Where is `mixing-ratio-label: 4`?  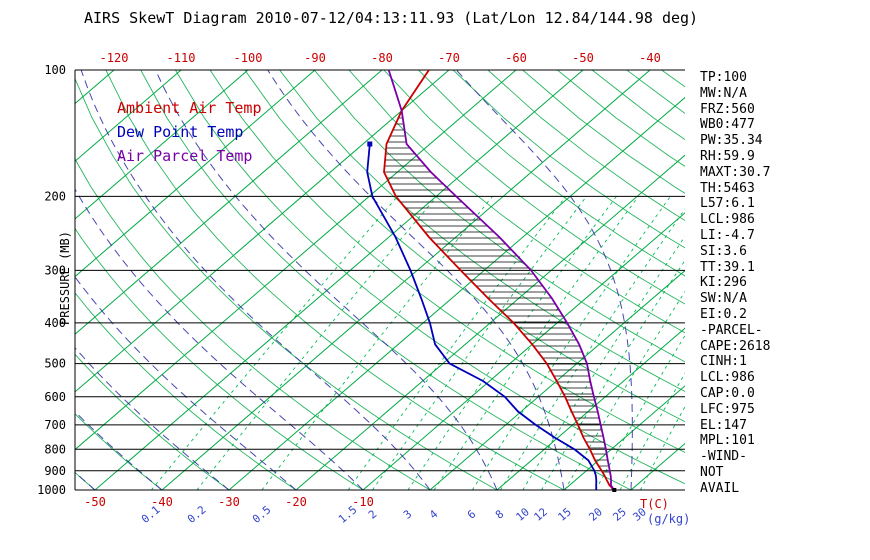 mixing-ratio-label: 4 is located at coordinates (434, 514).